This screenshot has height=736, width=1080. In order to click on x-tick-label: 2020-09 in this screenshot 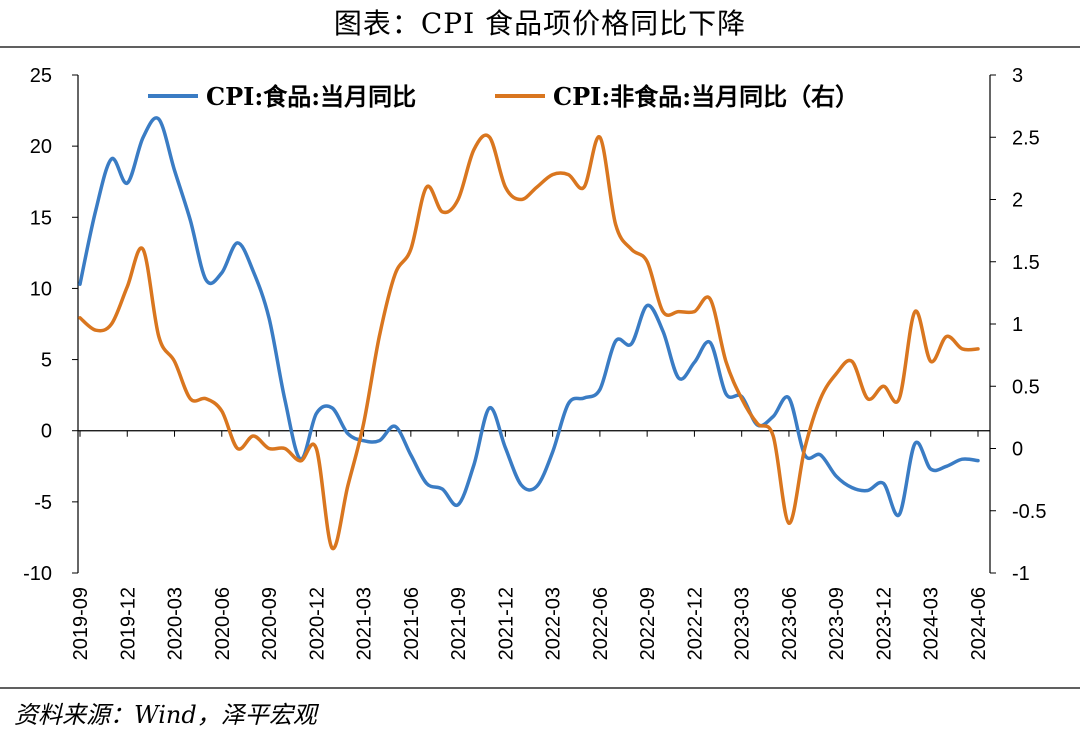, I will do `click(270, 623)`.